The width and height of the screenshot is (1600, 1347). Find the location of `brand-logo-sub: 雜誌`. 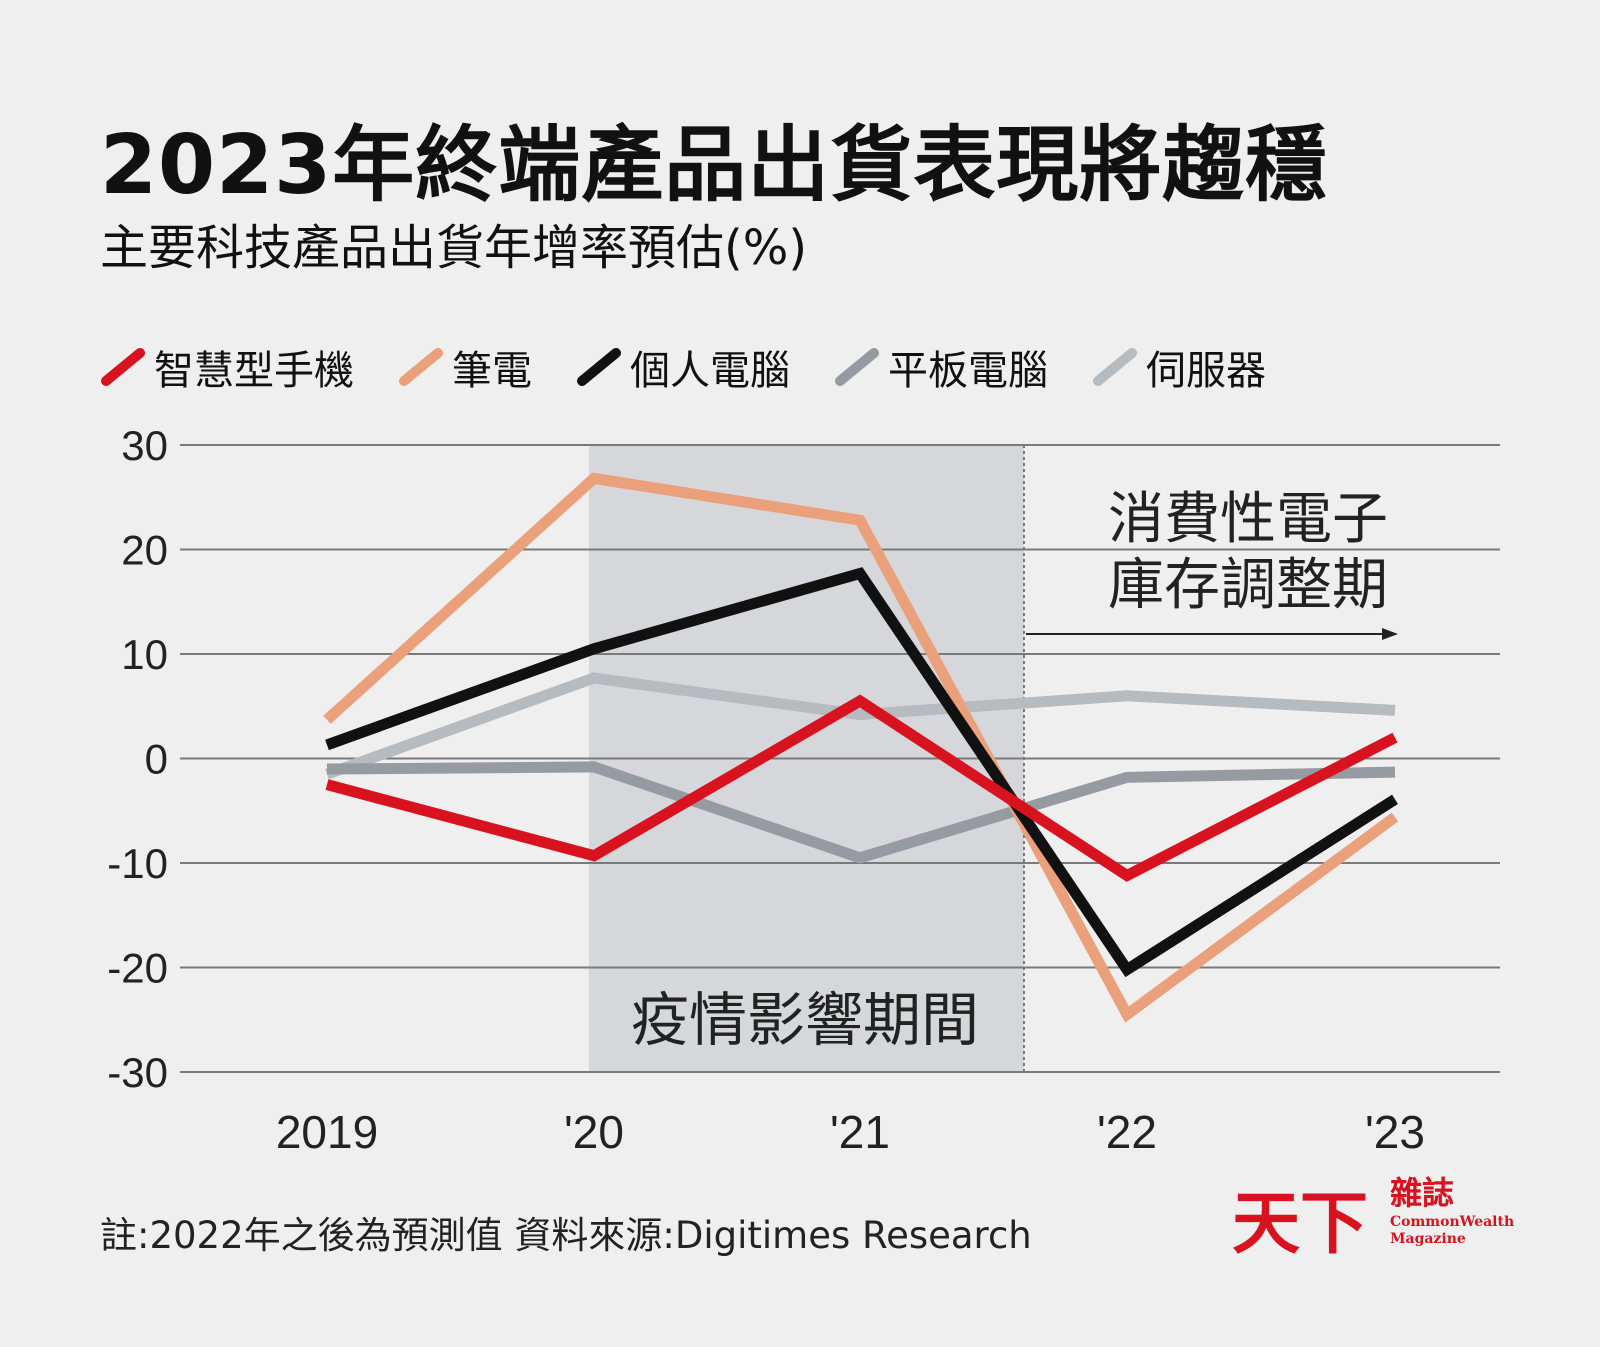

brand-logo-sub: 雜誌 is located at coordinates (1422, 1193).